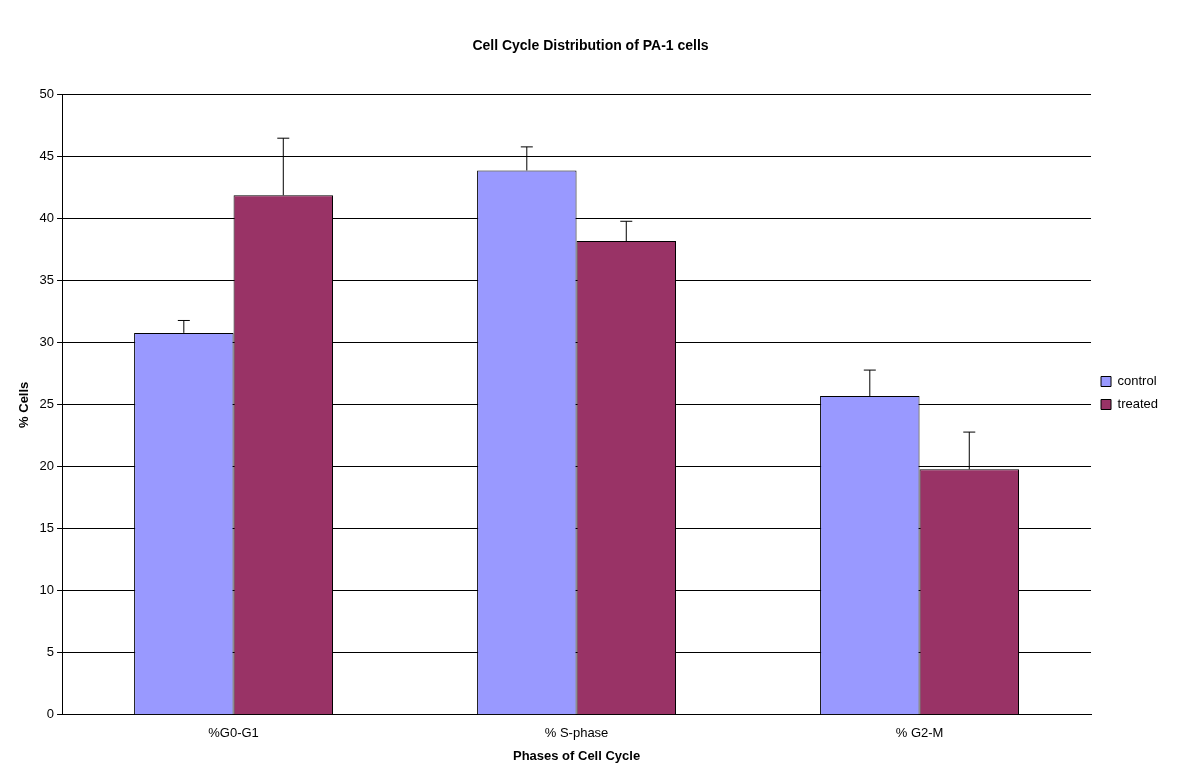 This screenshot has height=782, width=1187. Describe the element at coordinates (47, 466) in the screenshot. I see `y-tick-label: 20` at that location.